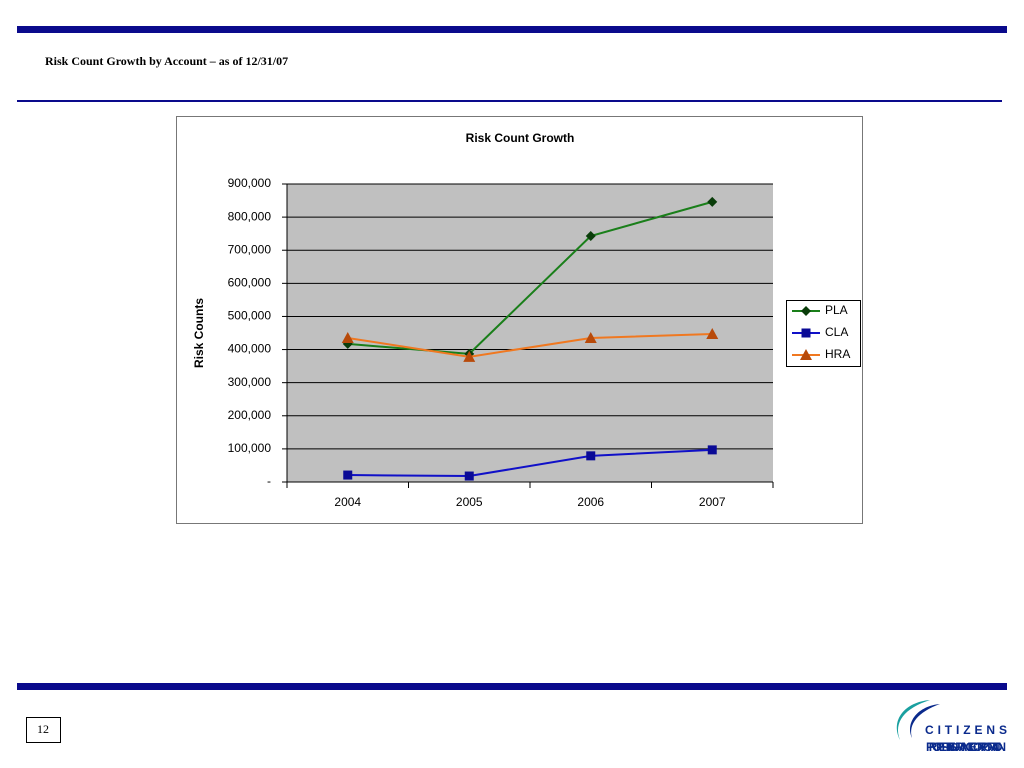 The width and height of the screenshot is (1024, 768). What do you see at coordinates (250, 249) in the screenshot?
I see `y-tick-label: 700,000` at bounding box center [250, 249].